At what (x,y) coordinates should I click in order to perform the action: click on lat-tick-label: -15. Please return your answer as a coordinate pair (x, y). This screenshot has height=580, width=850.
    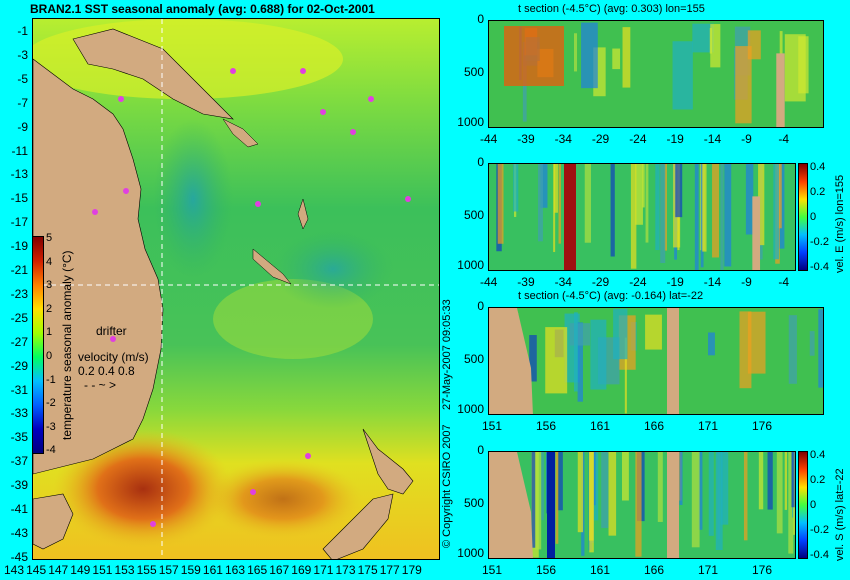
    Looking at the image, I should click on (19, 198).